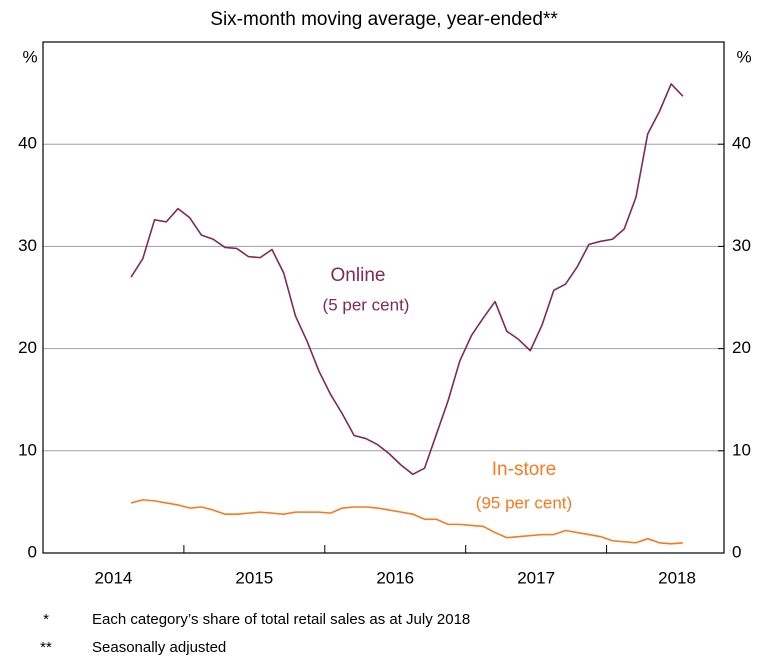 The width and height of the screenshot is (767, 661). Describe the element at coordinates (46, 619) in the screenshot. I see `footnote-marker: *` at that location.